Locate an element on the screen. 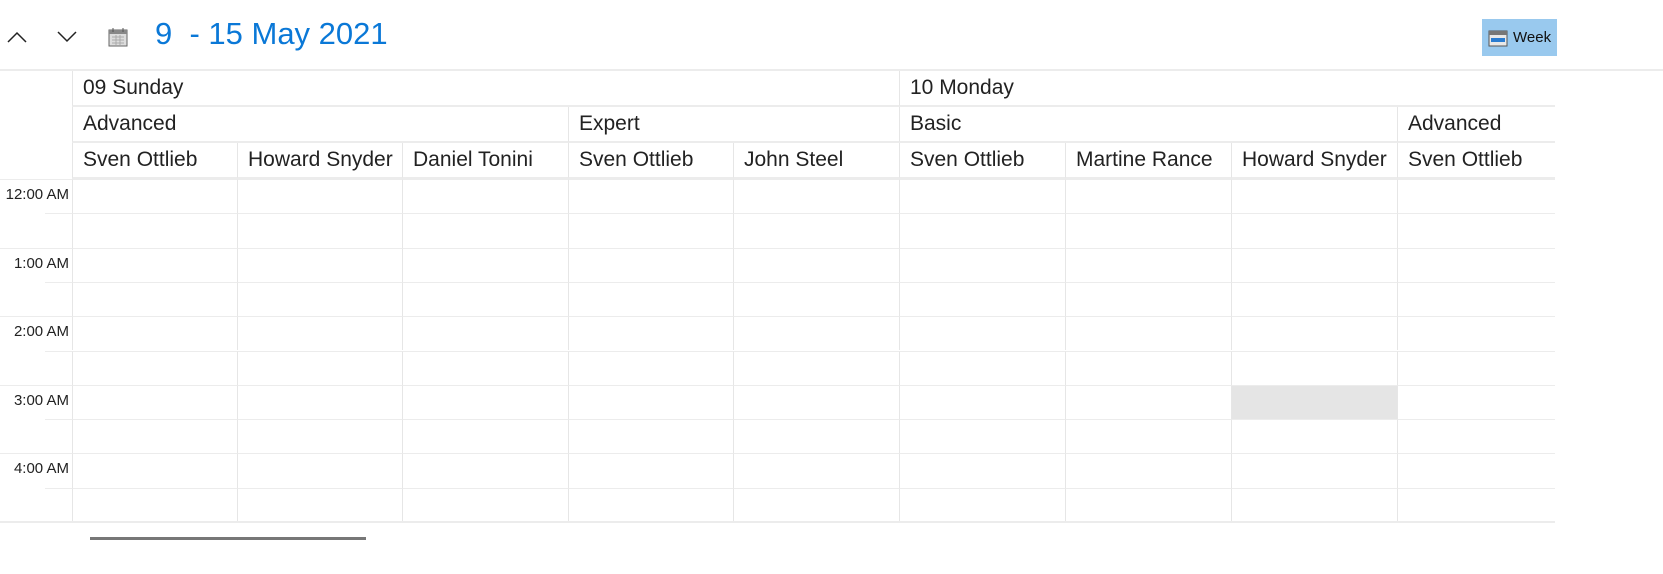 The image size is (1663, 574). resource-header: Martine Rance is located at coordinates (1148, 161).